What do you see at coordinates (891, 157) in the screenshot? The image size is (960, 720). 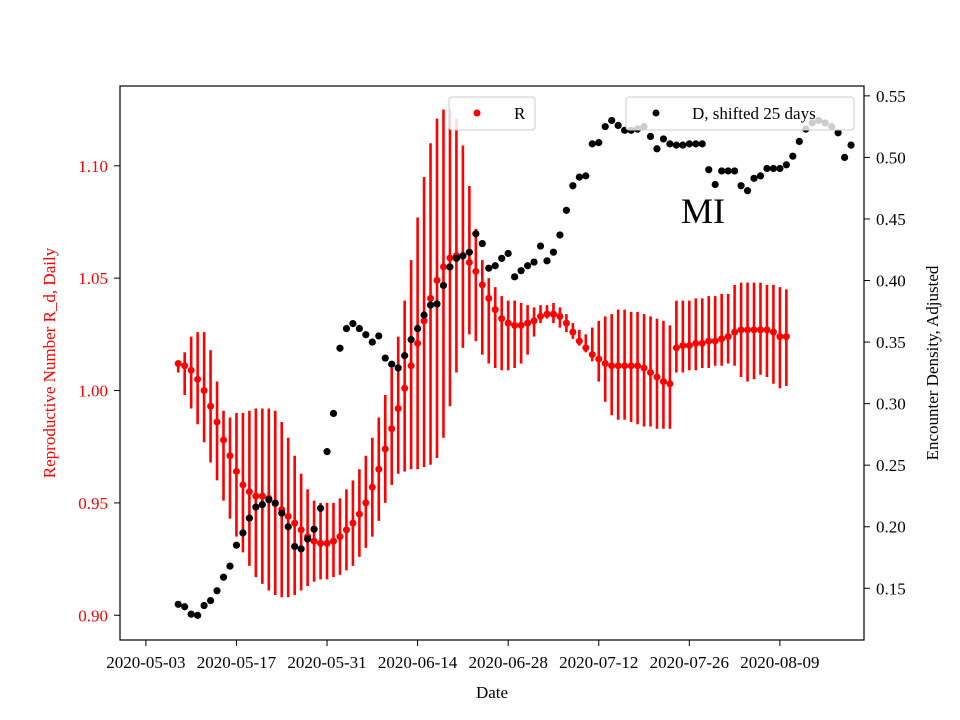 I see `right-y-tick-label: 0.50` at bounding box center [891, 157].